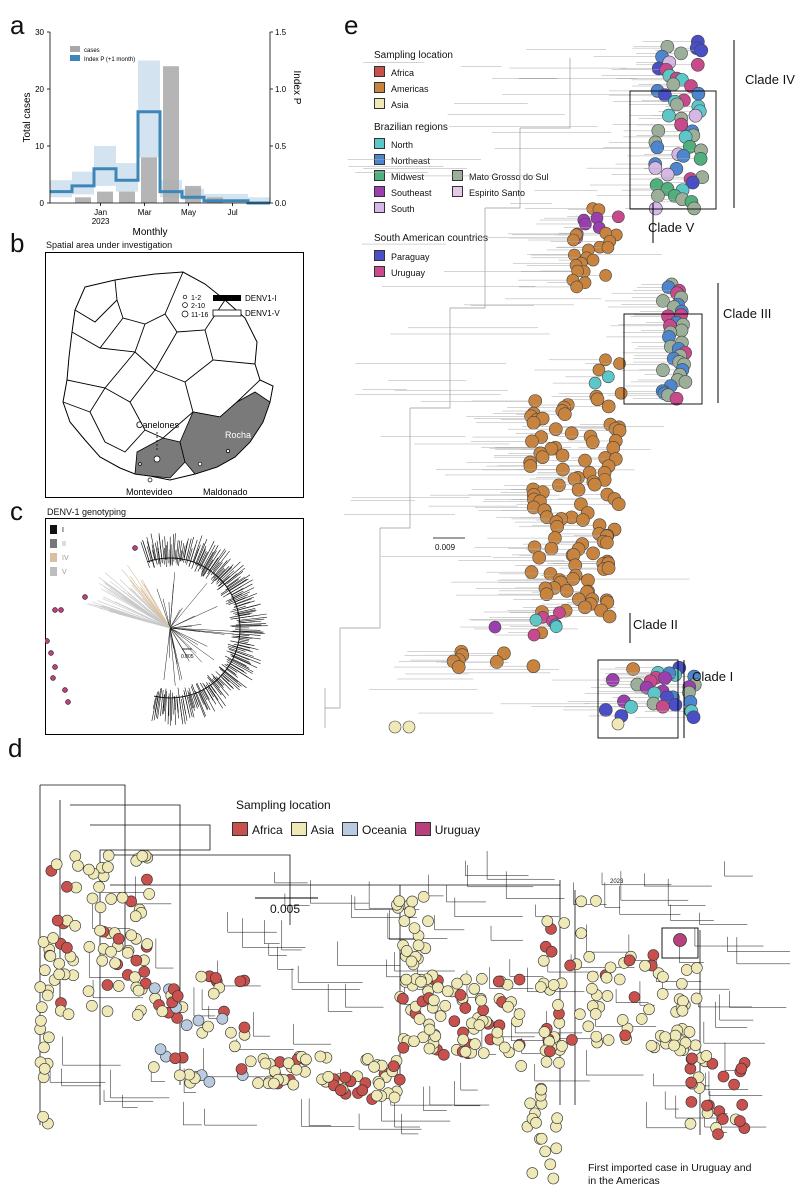  I want to click on country-paraguay: Paraguay, so click(402, 256).